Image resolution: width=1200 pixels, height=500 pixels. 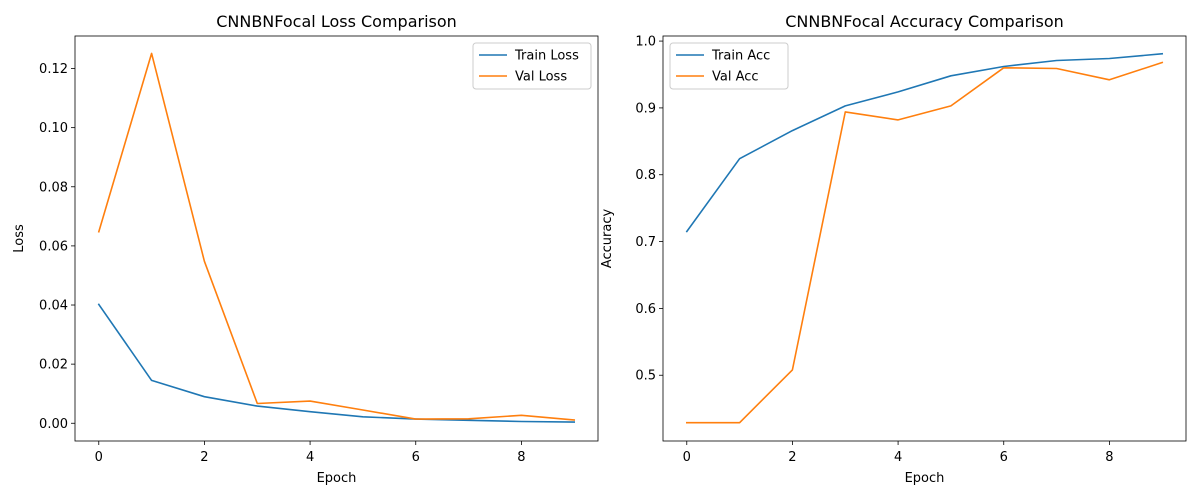 What do you see at coordinates (645, 242) in the screenshot?
I see `y-tick-label: 0.7` at bounding box center [645, 242].